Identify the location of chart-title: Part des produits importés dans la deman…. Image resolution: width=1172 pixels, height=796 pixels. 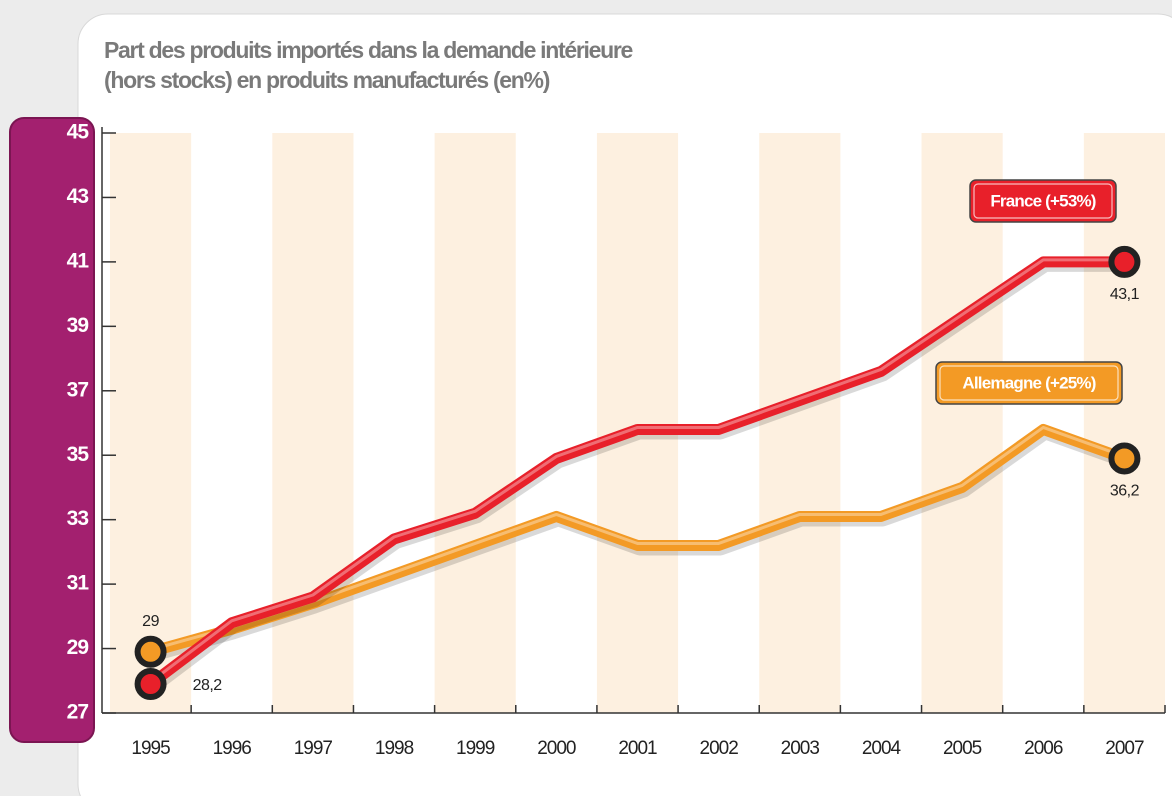
(368, 50).